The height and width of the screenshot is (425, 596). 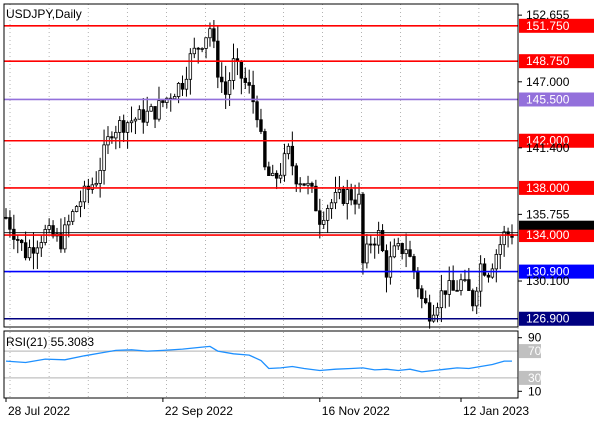 I want to click on price-tick-label: 130.100, so click(x=548, y=281).